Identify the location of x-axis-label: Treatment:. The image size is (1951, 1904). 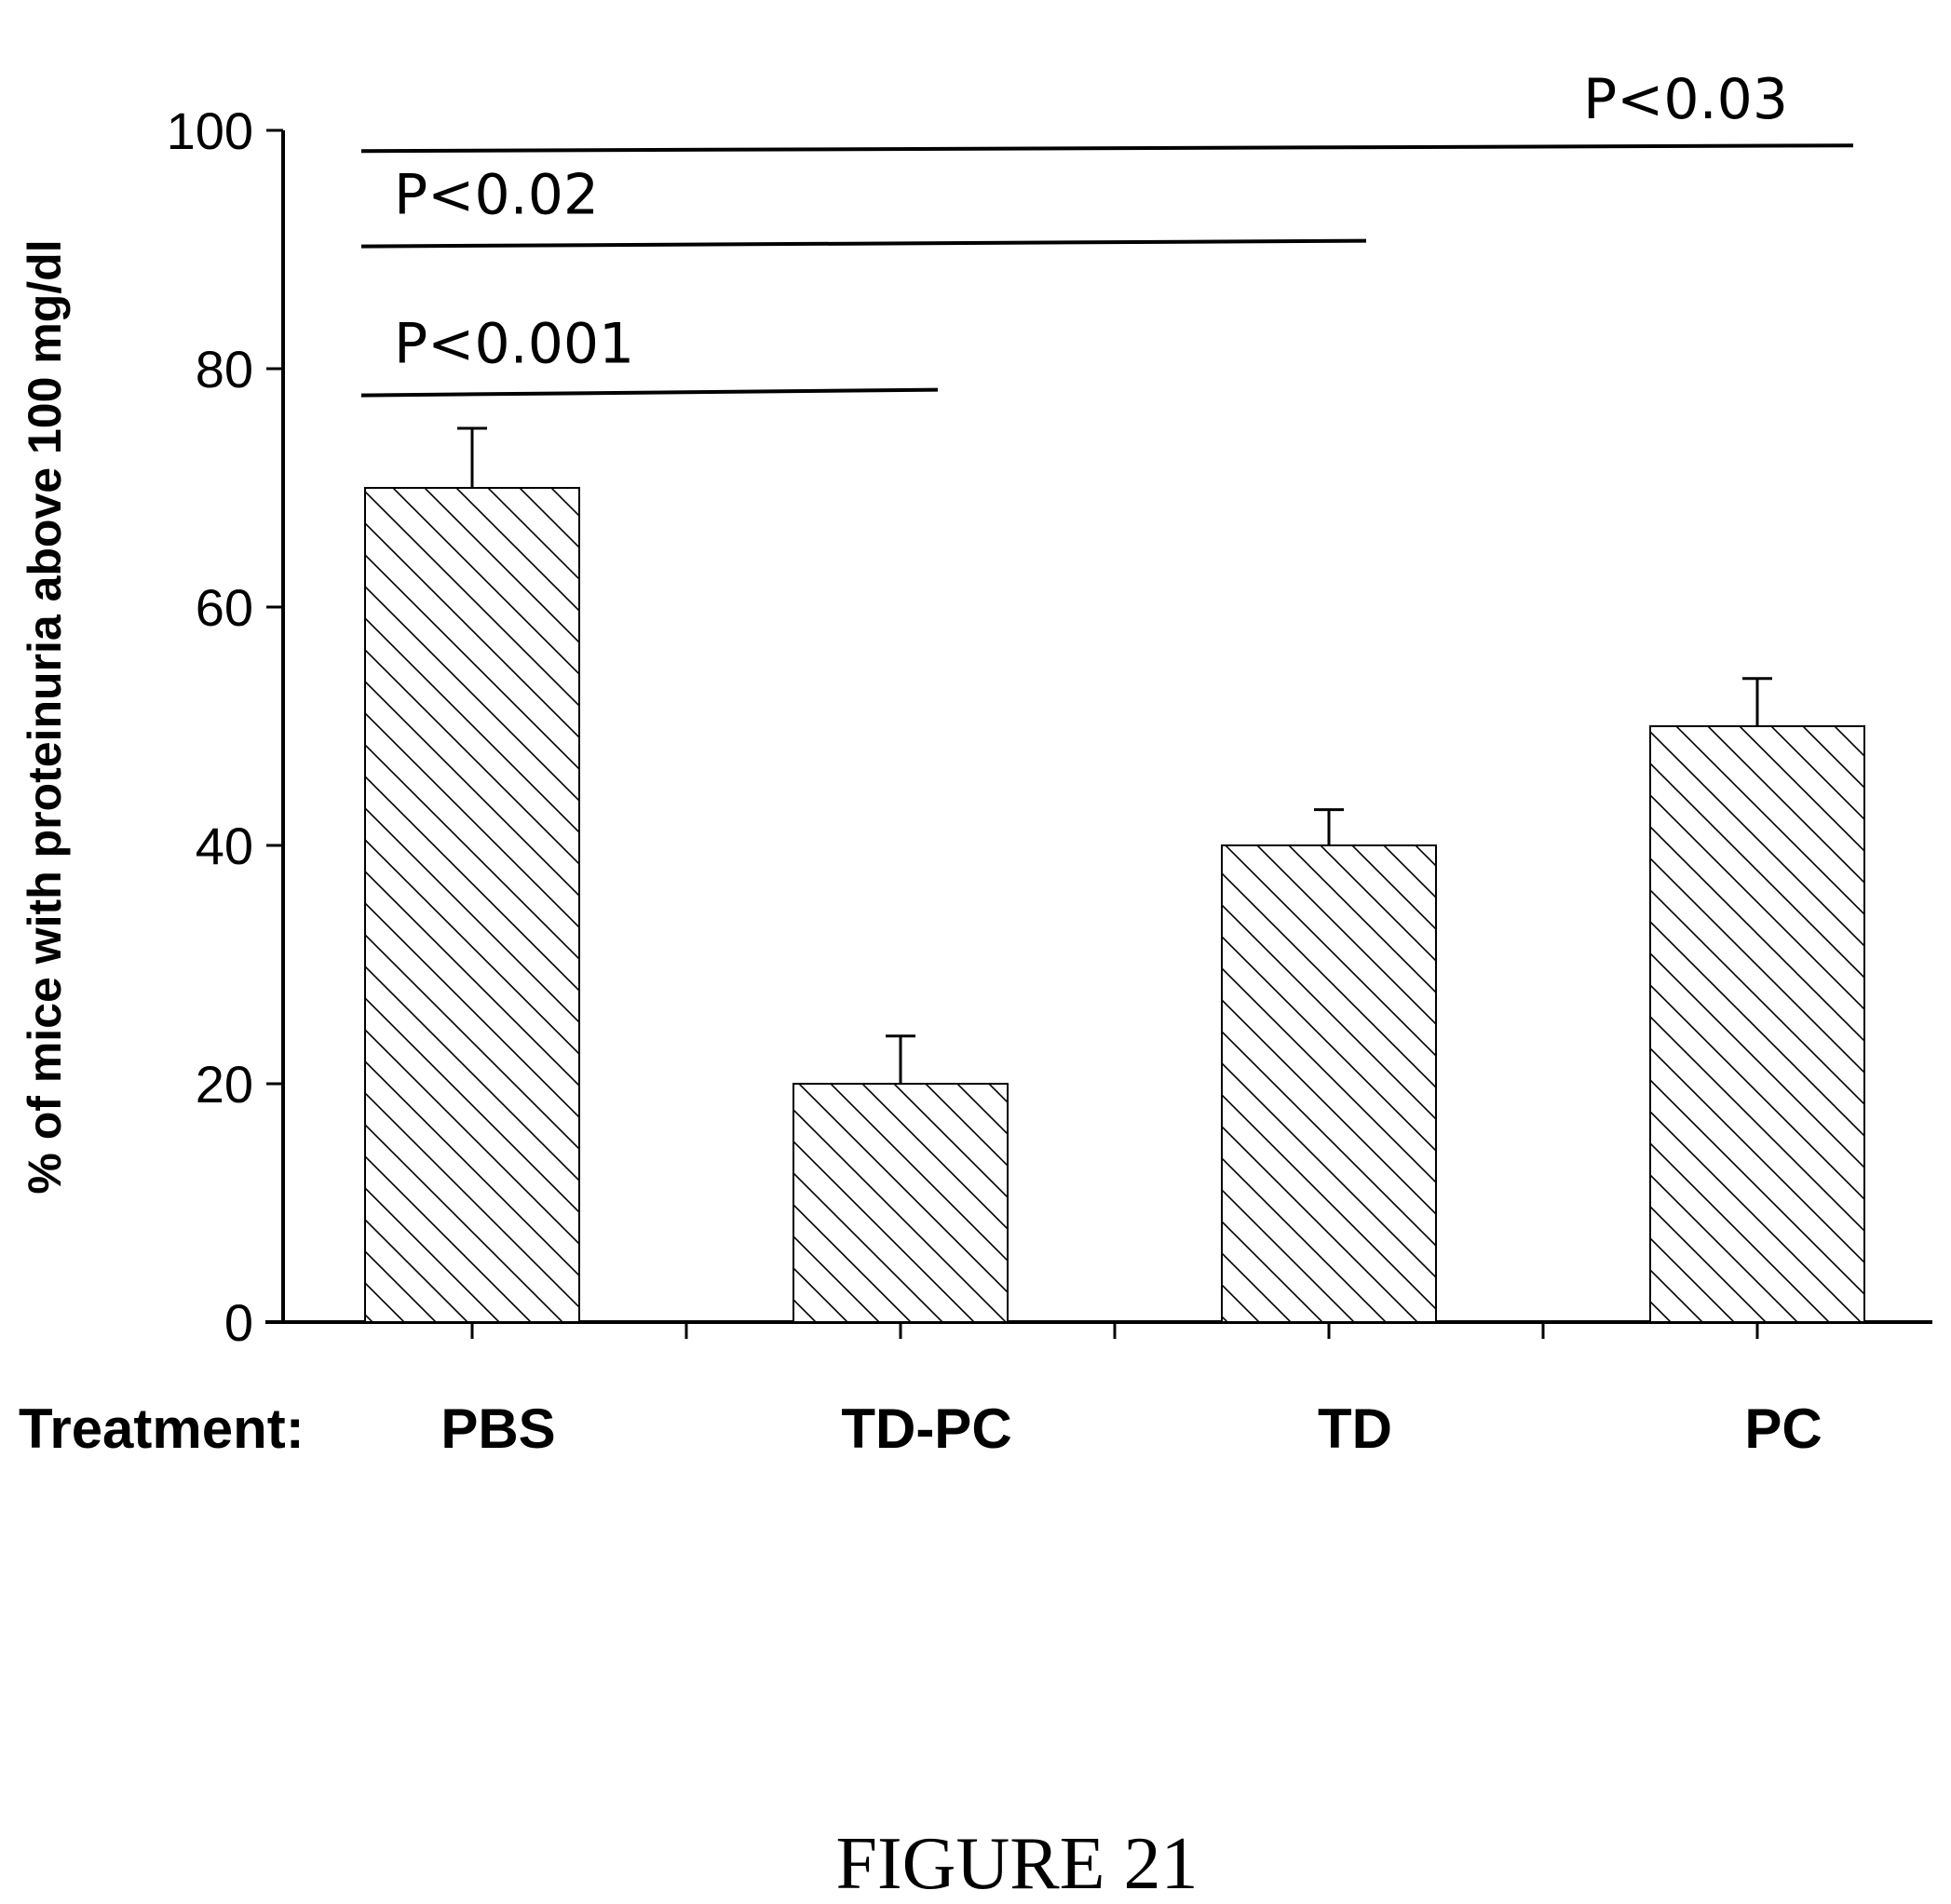
(162, 1429).